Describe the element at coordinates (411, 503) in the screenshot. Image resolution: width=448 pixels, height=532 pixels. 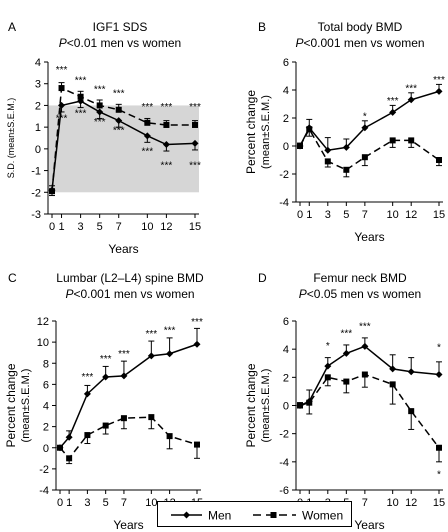
I see `panel-d-xtick-label: 12` at that location.